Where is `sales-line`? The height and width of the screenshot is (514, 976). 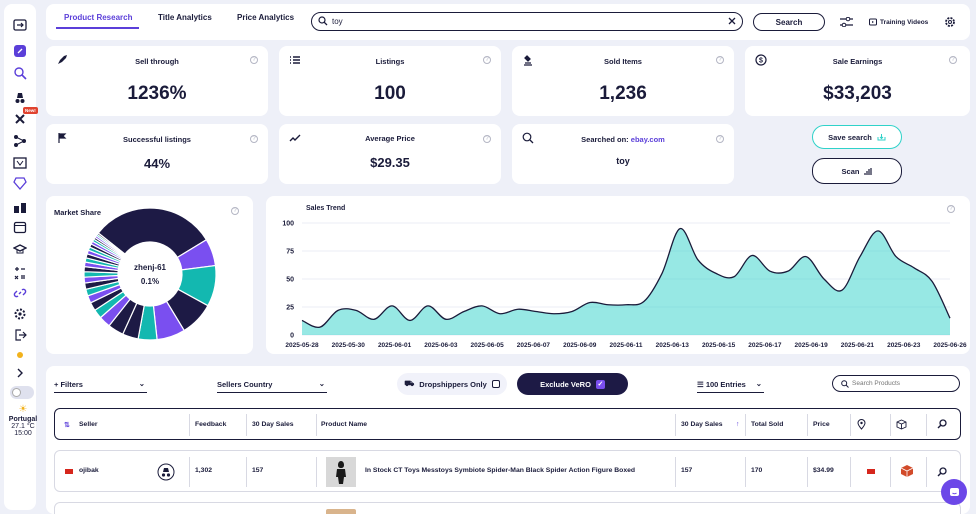
sales-line is located at coordinates (626, 278).